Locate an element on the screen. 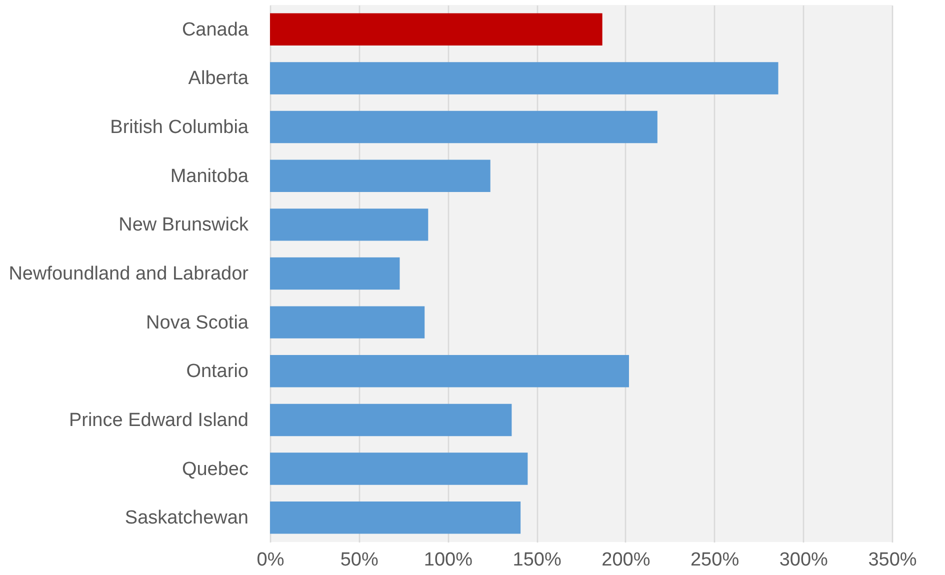 The image size is (945, 575). y-tick-label: New Brunswick is located at coordinates (183, 225).